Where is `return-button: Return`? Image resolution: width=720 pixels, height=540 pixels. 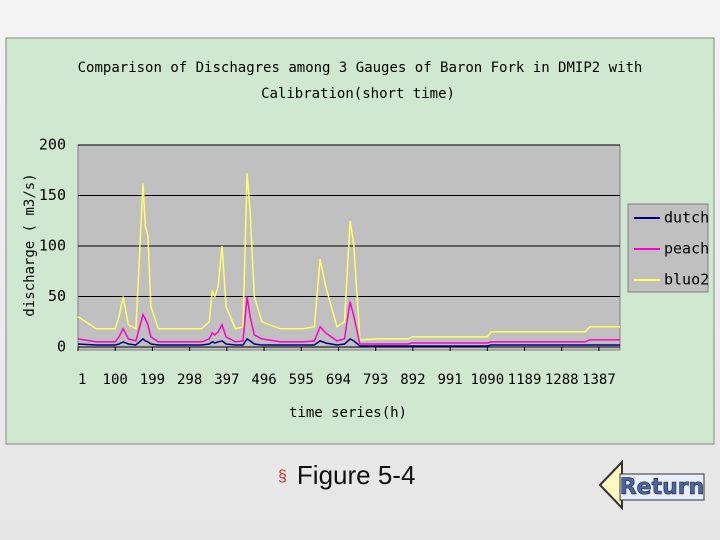
return-button: Return is located at coordinates (653, 485).